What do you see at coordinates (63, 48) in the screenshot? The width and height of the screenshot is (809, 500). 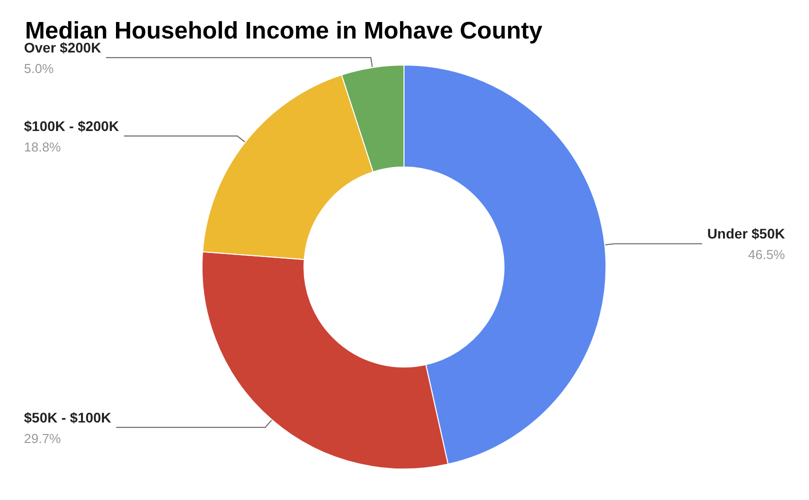 I see `slice-label: Over $200K` at bounding box center [63, 48].